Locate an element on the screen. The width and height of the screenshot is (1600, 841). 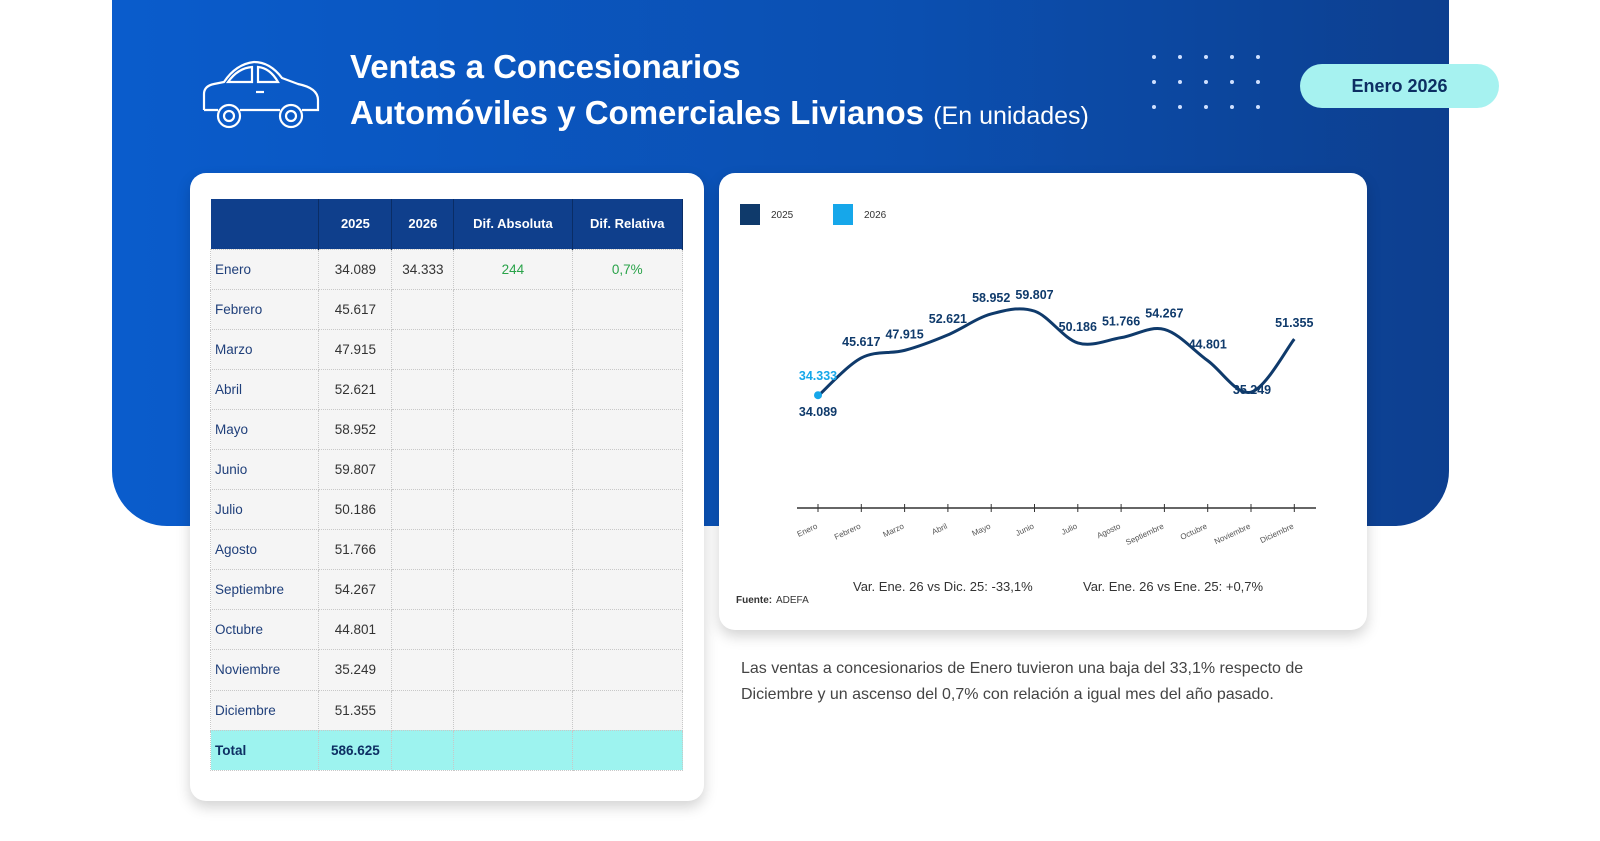
data-label-2025: 52.621 is located at coordinates (948, 319).